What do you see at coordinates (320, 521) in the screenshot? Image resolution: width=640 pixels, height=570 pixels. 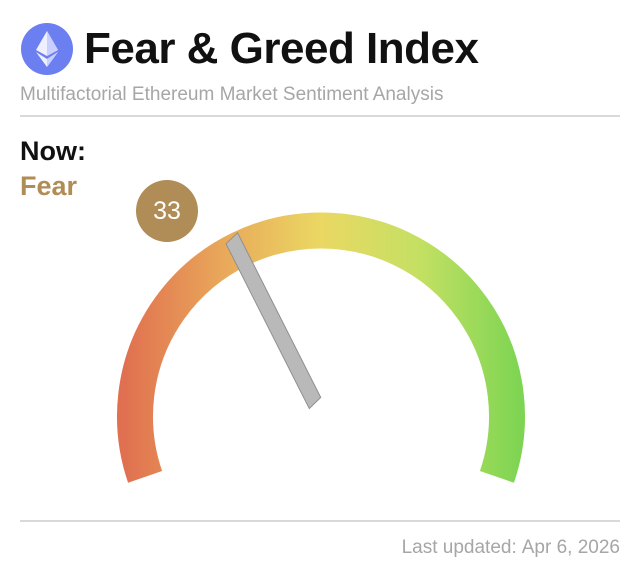 I see `bottom-divider` at bounding box center [320, 521].